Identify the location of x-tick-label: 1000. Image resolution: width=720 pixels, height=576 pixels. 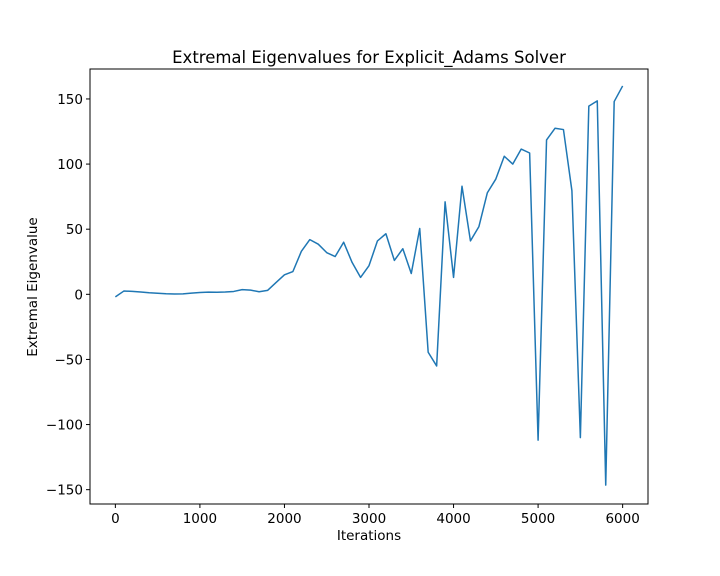
(200, 519).